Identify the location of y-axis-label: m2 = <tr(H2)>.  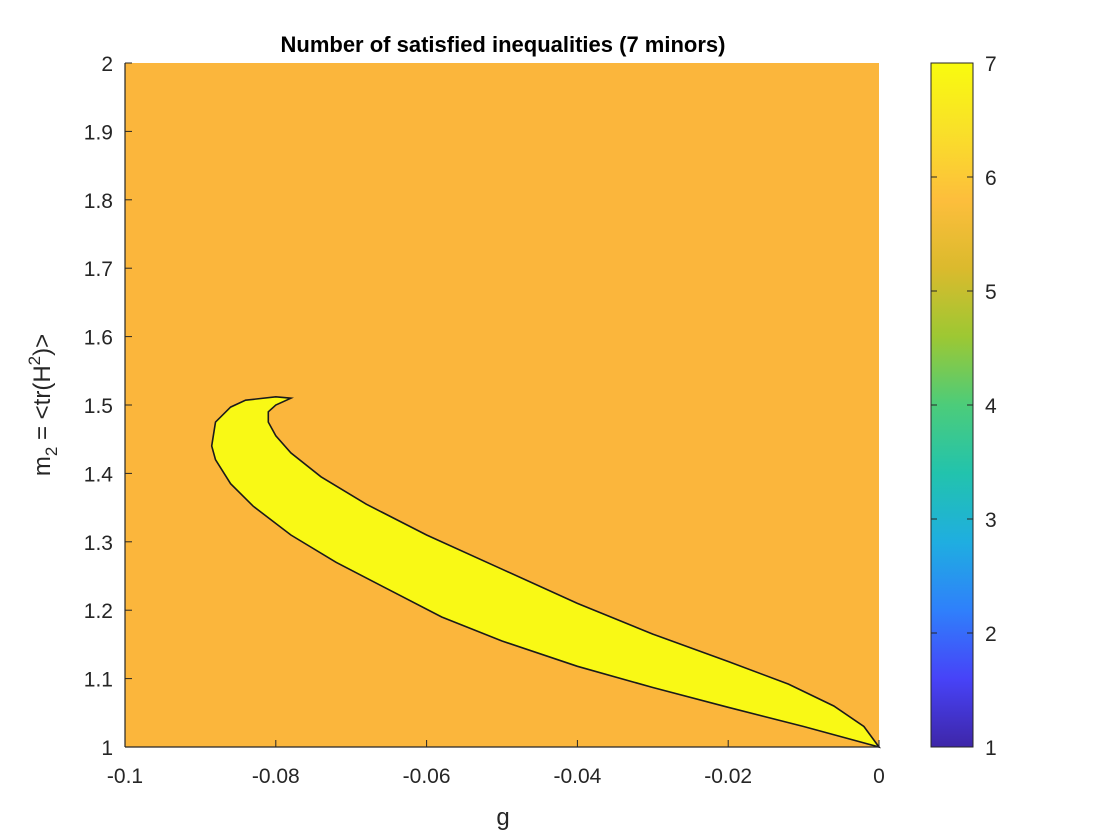
(43, 405).